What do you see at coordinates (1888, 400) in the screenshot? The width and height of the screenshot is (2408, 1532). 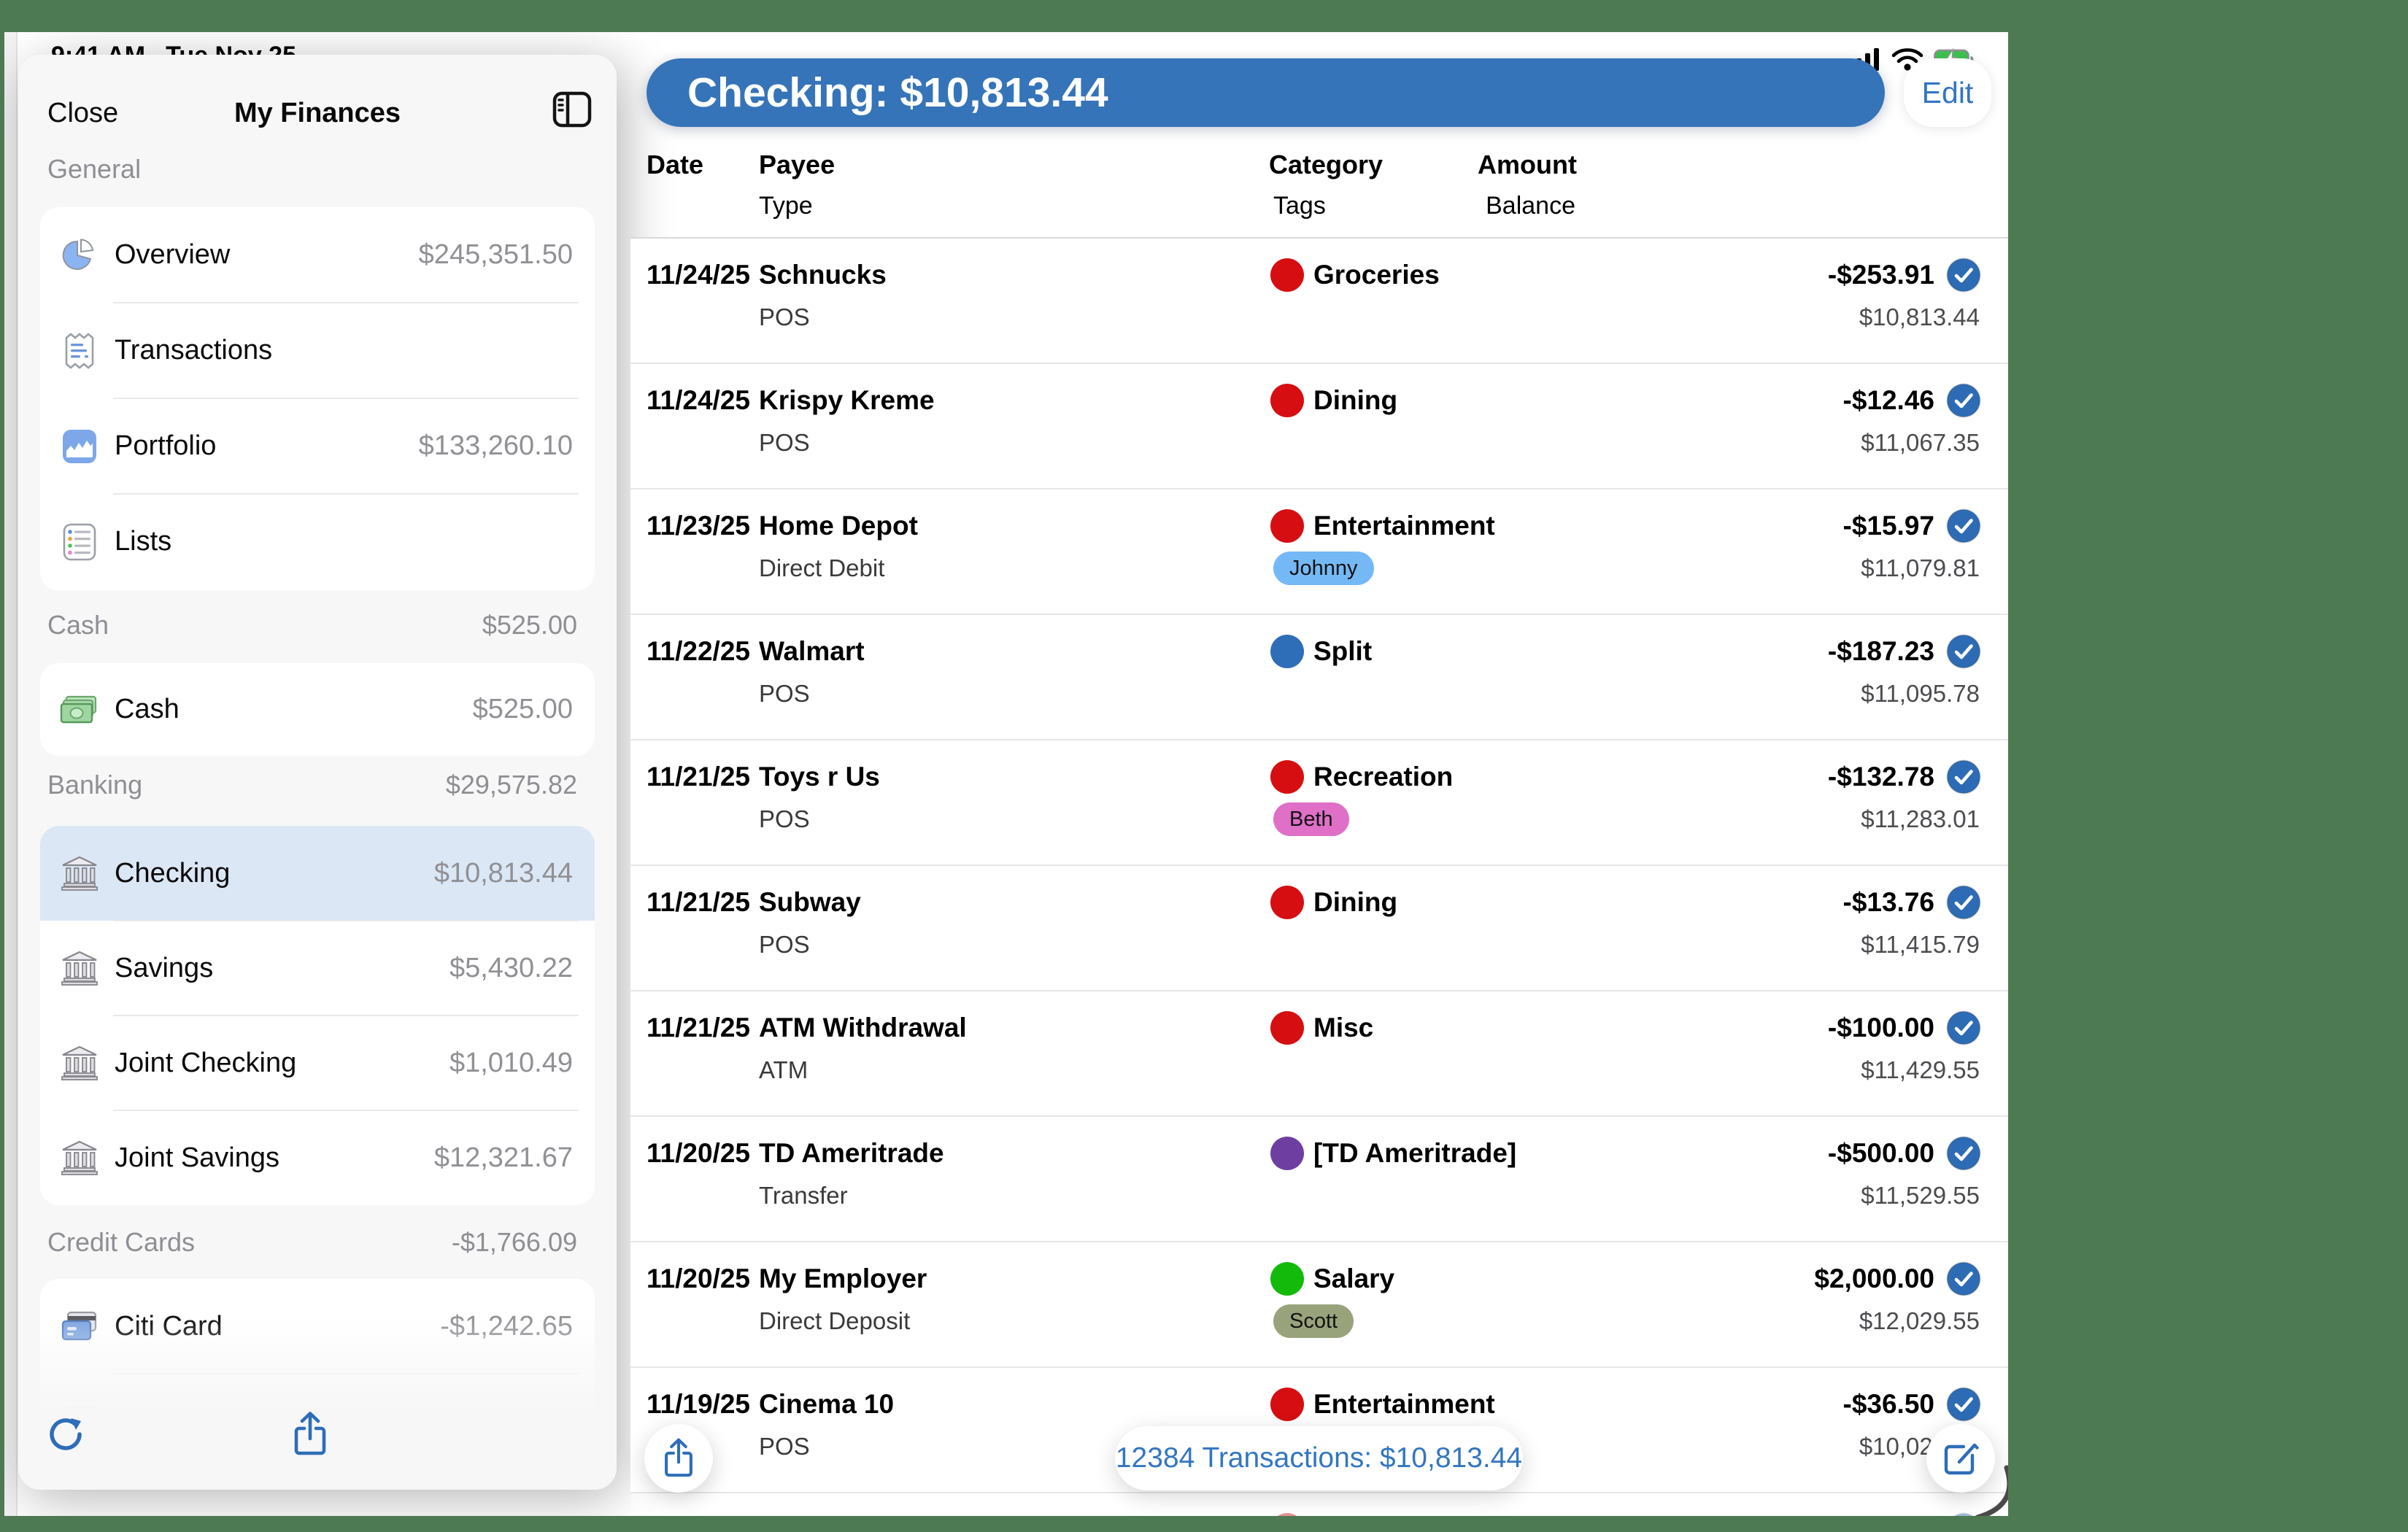 I see `txn-amount: -$12.46` at bounding box center [1888, 400].